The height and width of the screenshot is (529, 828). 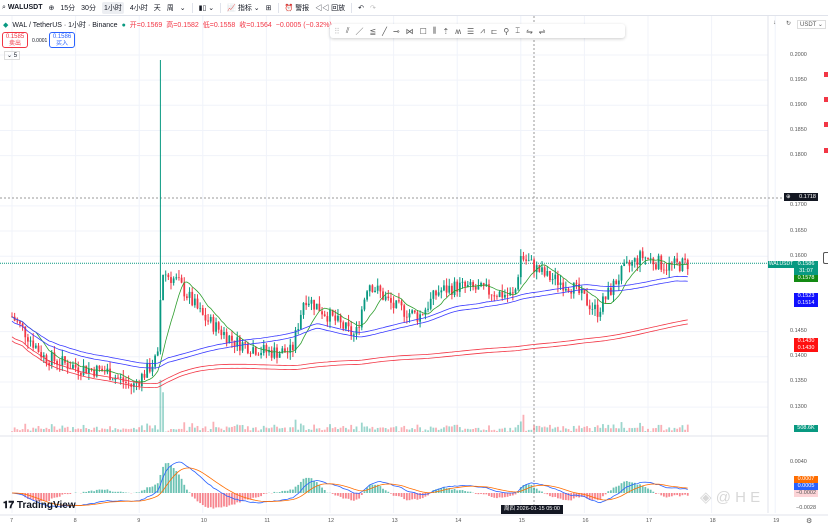 What do you see at coordinates (806, 348) in the screenshot?
I see `ma-long2-tag: 0.1430` at bounding box center [806, 348].